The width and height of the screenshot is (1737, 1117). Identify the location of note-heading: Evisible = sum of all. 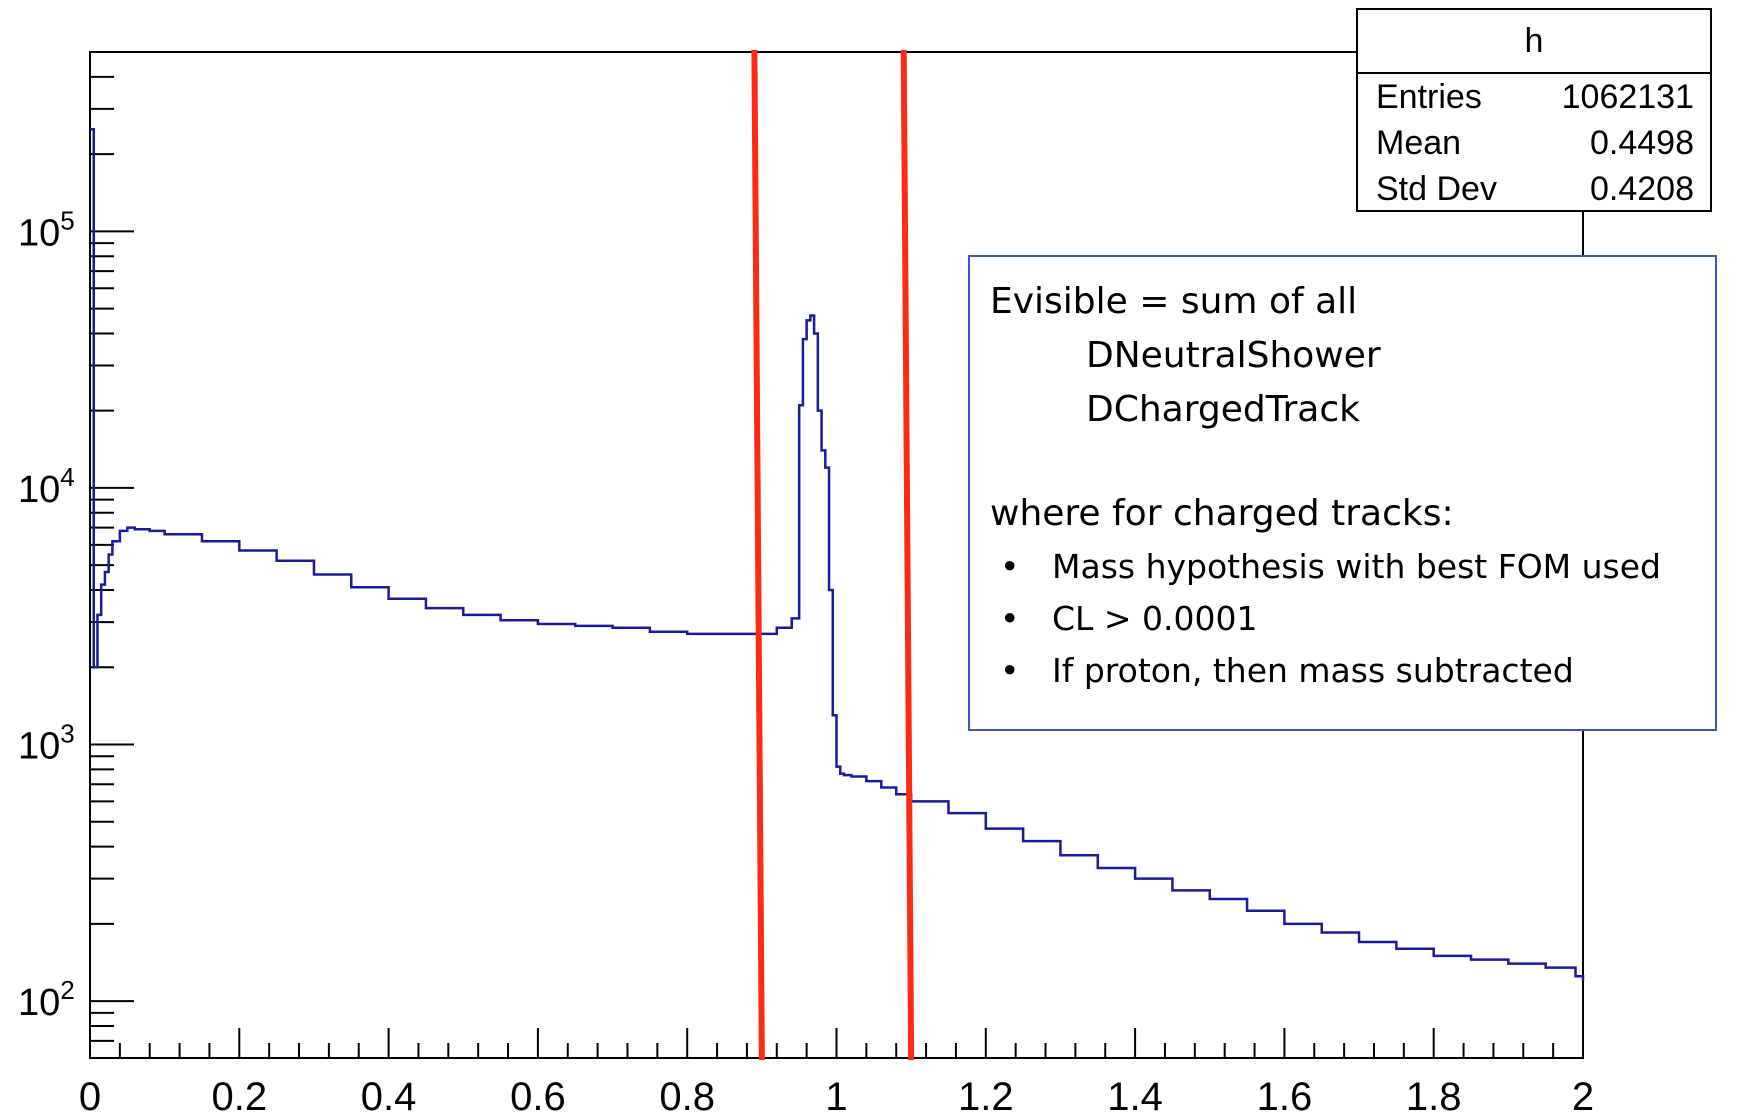
(1174, 301).